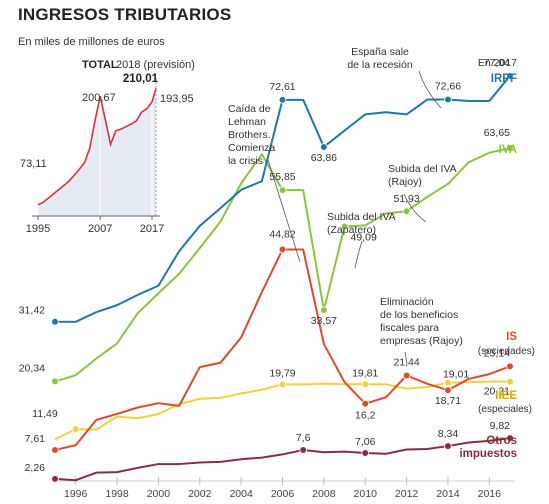 This screenshot has height=504, width=549. Describe the element at coordinates (35, 439) in the screenshot. I see `point-label: 7,61` at that location.